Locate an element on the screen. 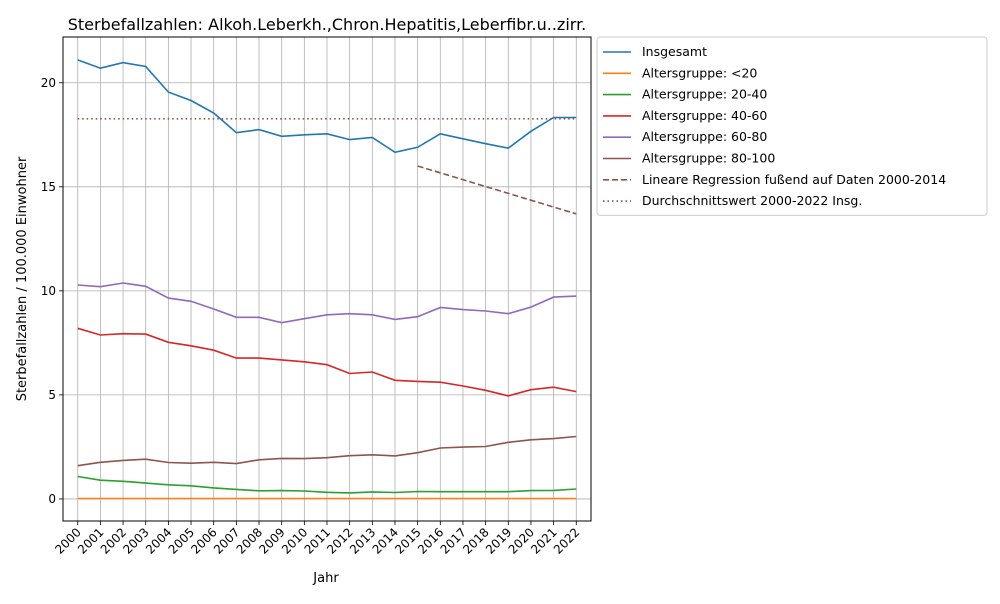 This screenshot has height=604, width=1000. legend-label-5: Altersgruppe: 80-100 is located at coordinates (708, 158).